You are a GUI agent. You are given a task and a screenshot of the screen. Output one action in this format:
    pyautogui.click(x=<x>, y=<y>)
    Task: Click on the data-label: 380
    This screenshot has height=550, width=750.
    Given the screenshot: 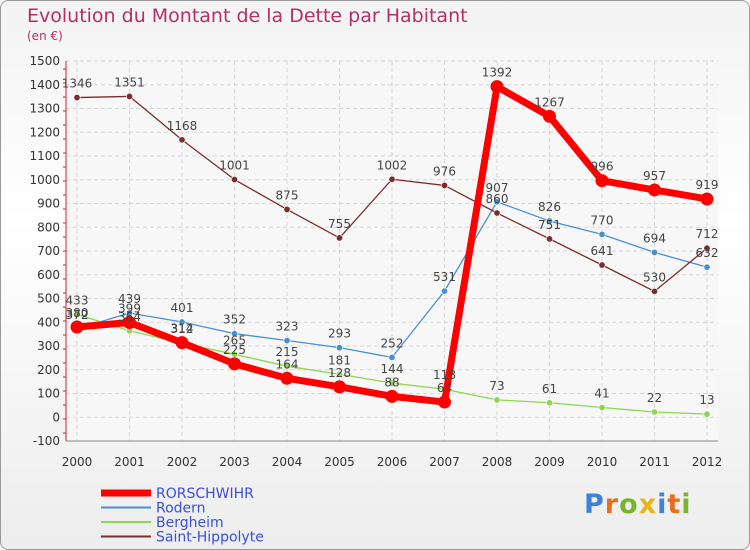 What is the action you would take?
    pyautogui.click(x=77, y=313)
    